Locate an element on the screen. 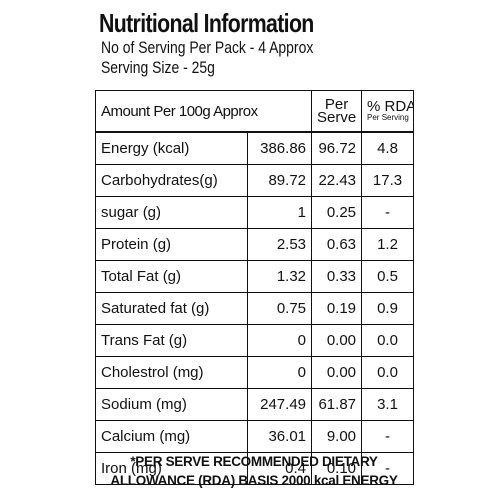 This screenshot has width=500, height=500. rda-cell: 3.1 is located at coordinates (388, 404).